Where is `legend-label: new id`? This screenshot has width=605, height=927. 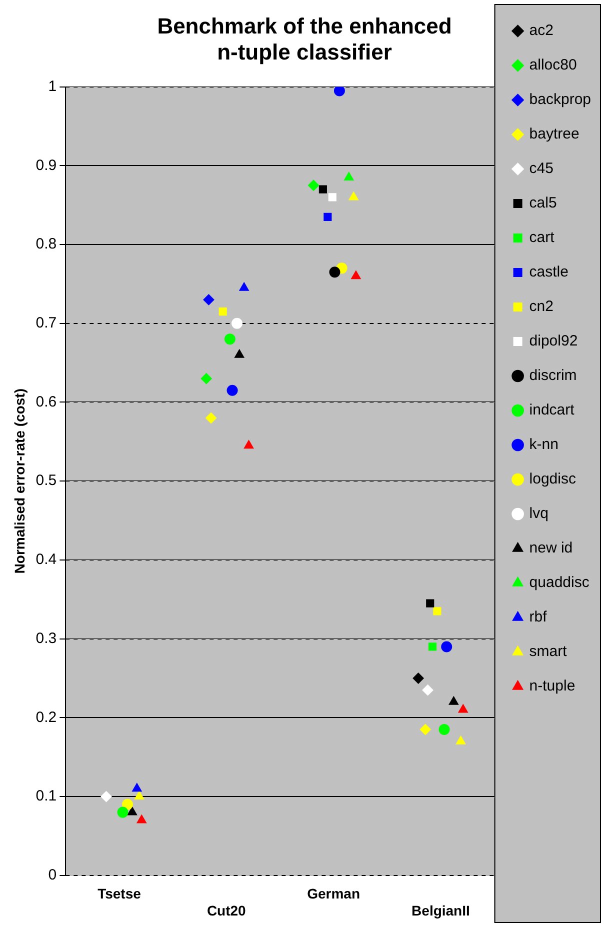
legend-label: new id is located at coordinates (551, 548).